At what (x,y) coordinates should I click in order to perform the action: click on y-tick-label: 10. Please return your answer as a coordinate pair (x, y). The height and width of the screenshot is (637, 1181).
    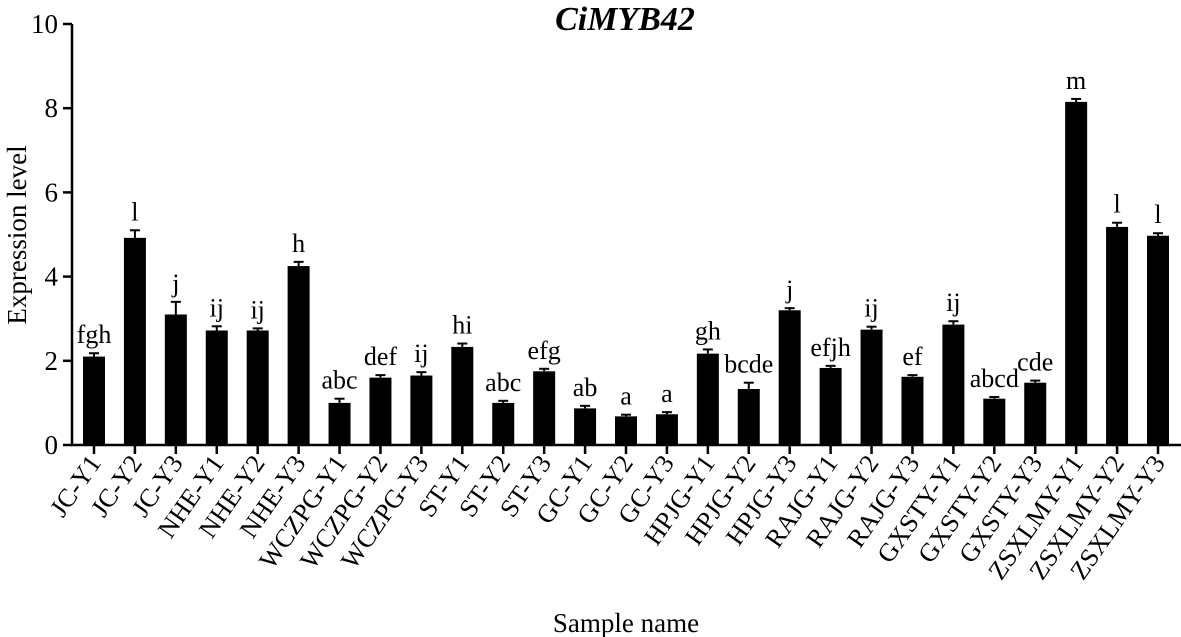
    Looking at the image, I should click on (44, 24).